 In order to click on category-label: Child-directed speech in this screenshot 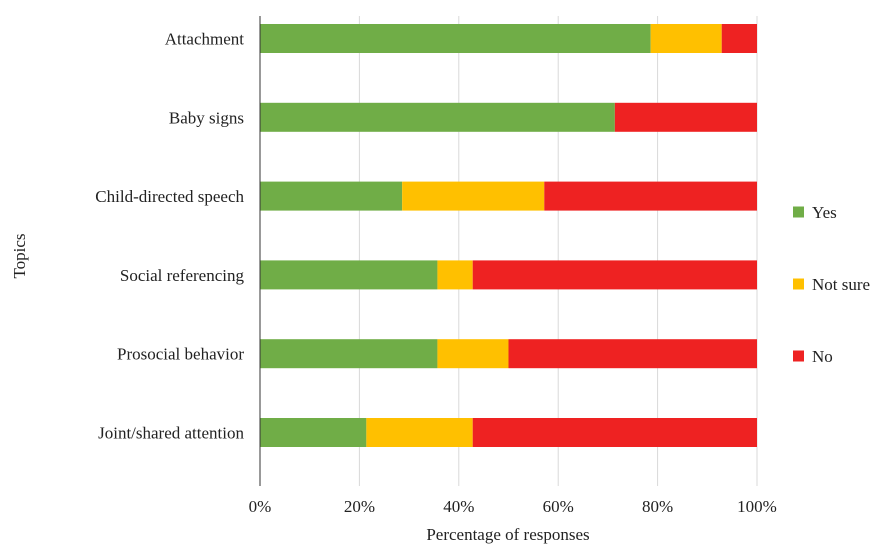, I will do `click(169, 196)`.